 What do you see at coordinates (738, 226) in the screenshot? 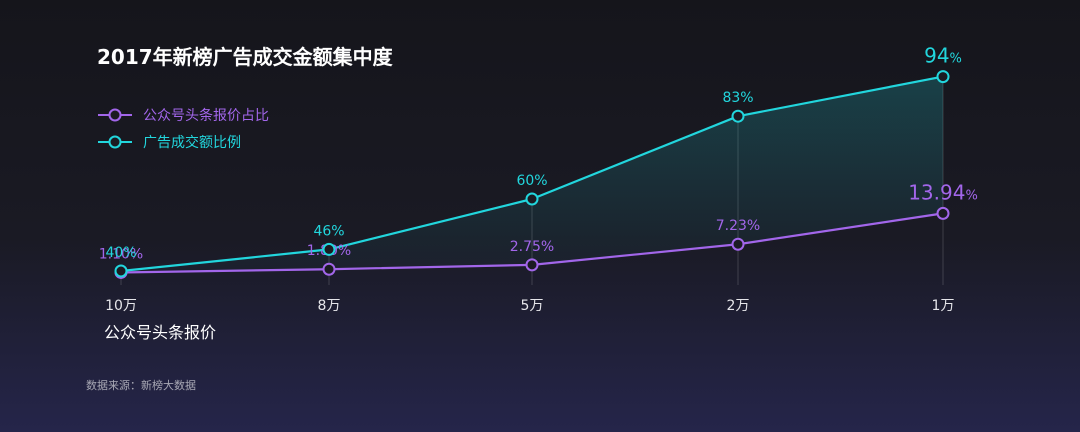
I see `data-label-s0-3: 7.23%` at bounding box center [738, 226].